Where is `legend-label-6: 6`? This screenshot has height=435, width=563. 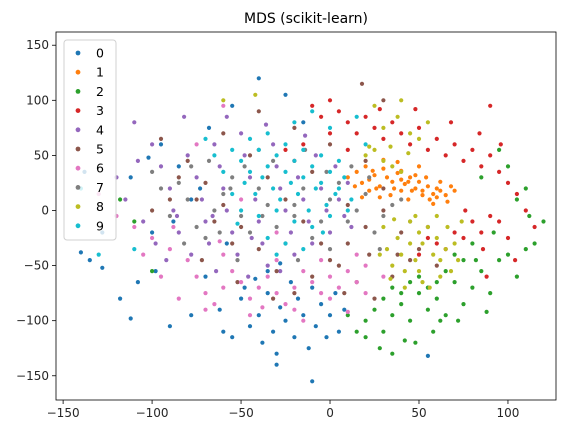
legend-label-6: 6 is located at coordinates (100, 168).